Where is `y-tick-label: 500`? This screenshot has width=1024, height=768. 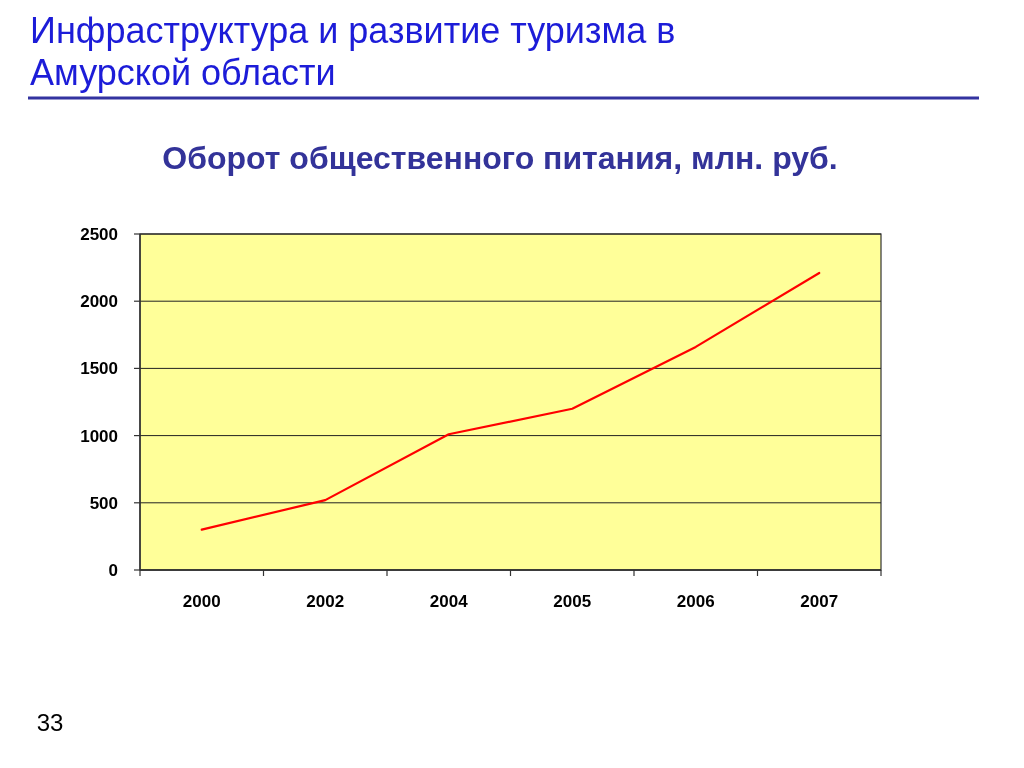 y-tick-label: 500 is located at coordinates (103, 503).